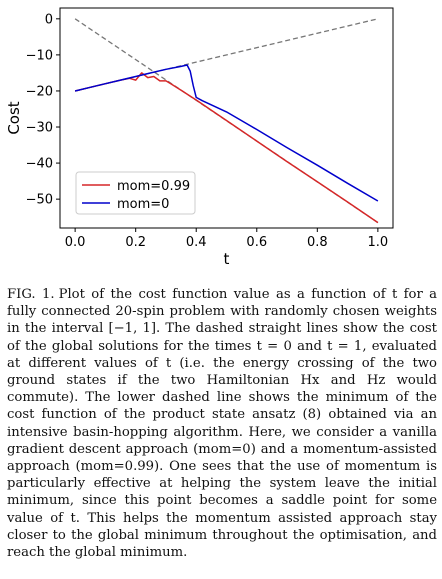 This screenshot has width=442, height=579. What do you see at coordinates (39, 164) in the screenshot?
I see `y-tick-label: −40` at bounding box center [39, 164].